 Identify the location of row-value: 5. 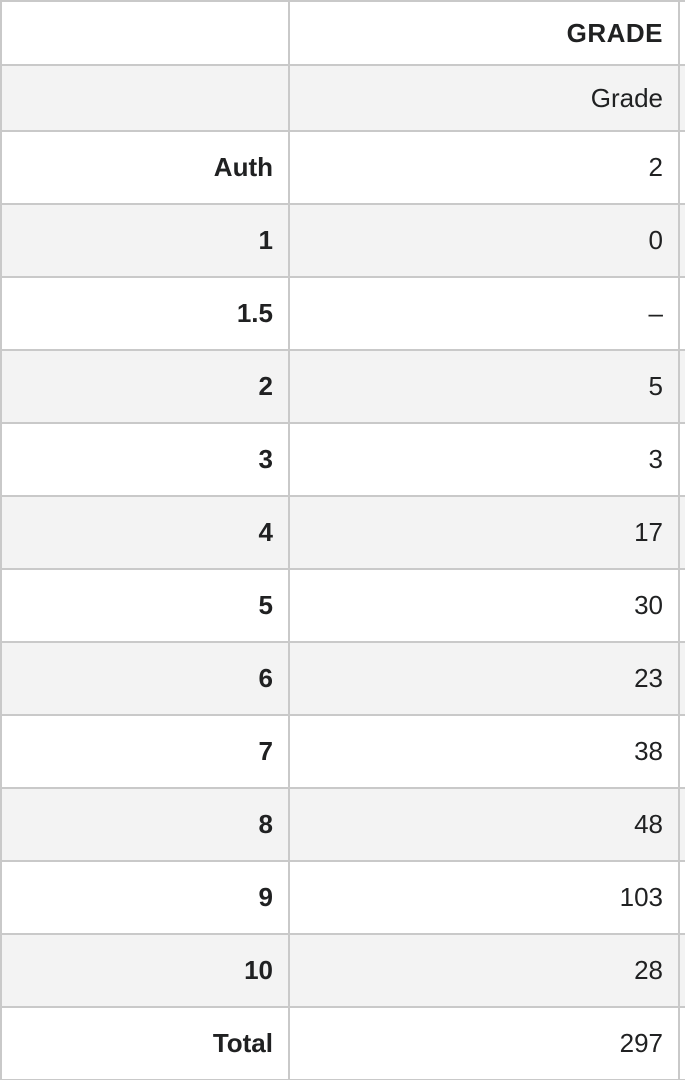
(484, 386).